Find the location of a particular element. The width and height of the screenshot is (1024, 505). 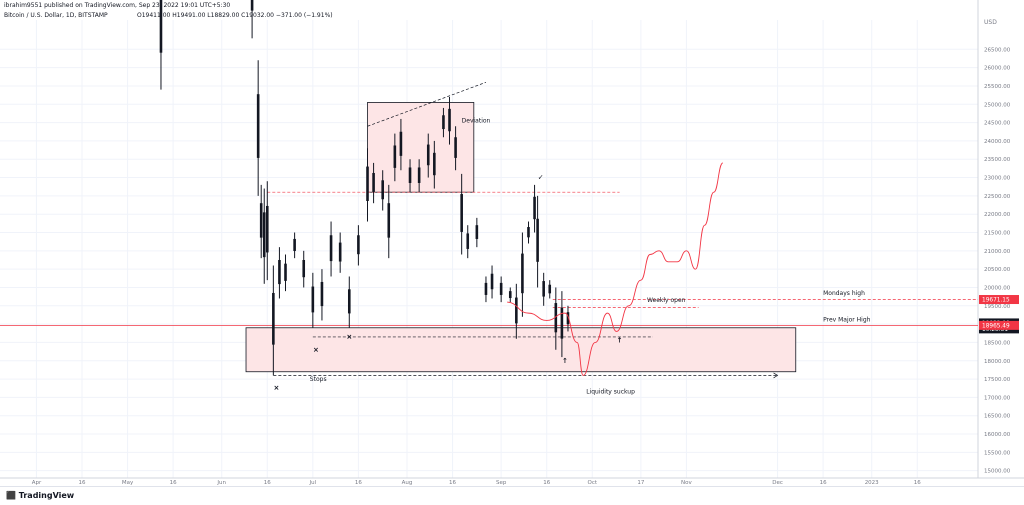

projection-path is located at coordinates (615, 269).